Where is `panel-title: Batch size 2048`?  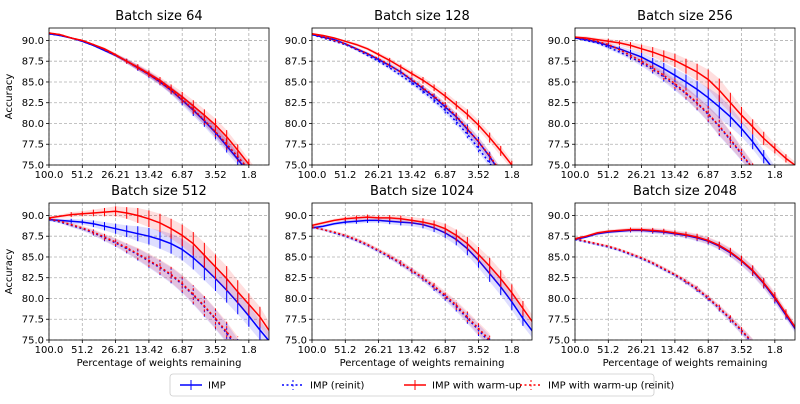 panel-title: Batch size 2048 is located at coordinates (685, 191).